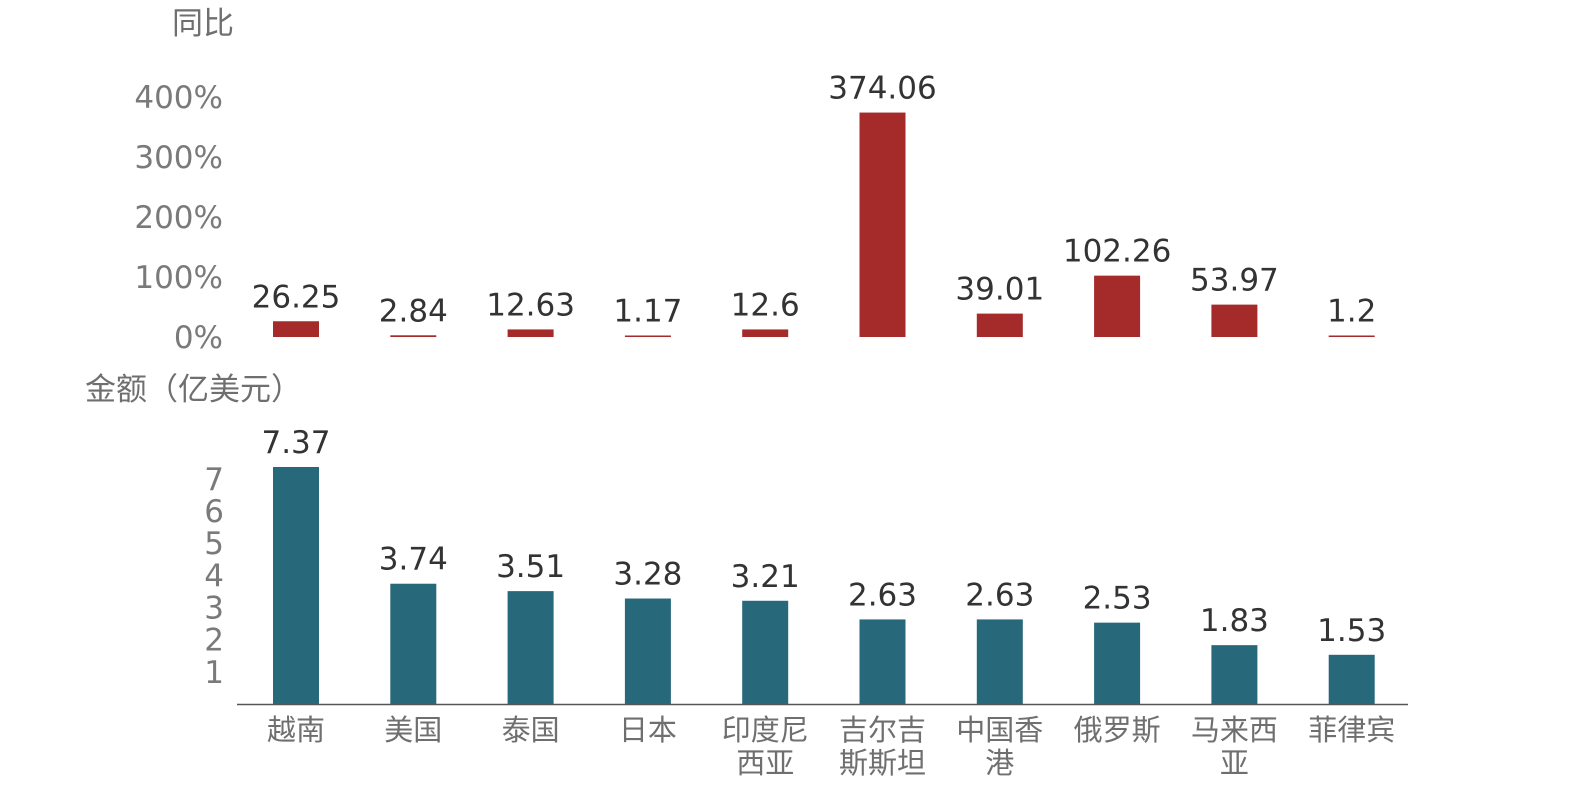 The height and width of the screenshot is (787, 1570). Describe the element at coordinates (765, 577) in the screenshot. I see `amount-value-label: 3.21` at that location.